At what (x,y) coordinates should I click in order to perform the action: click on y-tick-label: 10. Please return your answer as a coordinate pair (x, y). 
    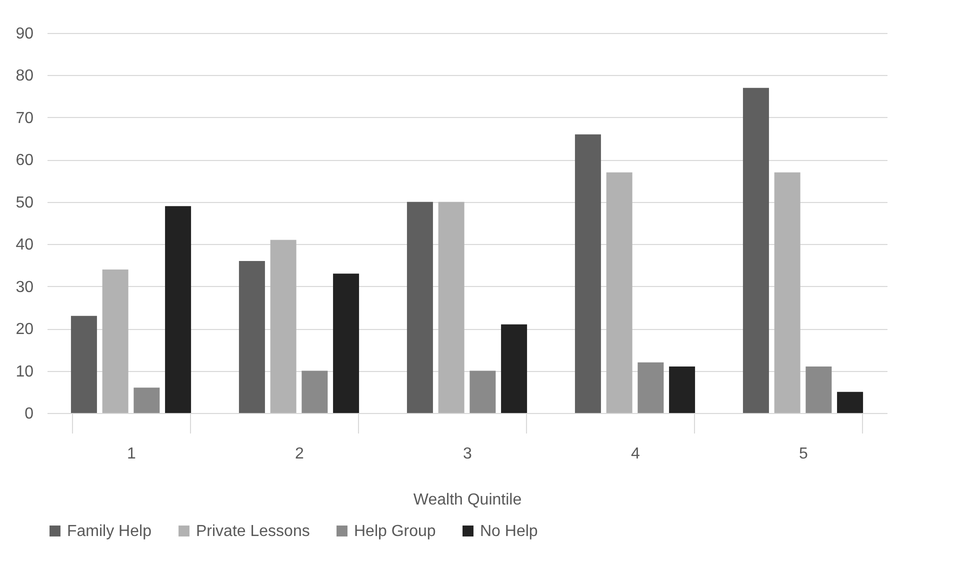
    Looking at the image, I should click on (25, 371).